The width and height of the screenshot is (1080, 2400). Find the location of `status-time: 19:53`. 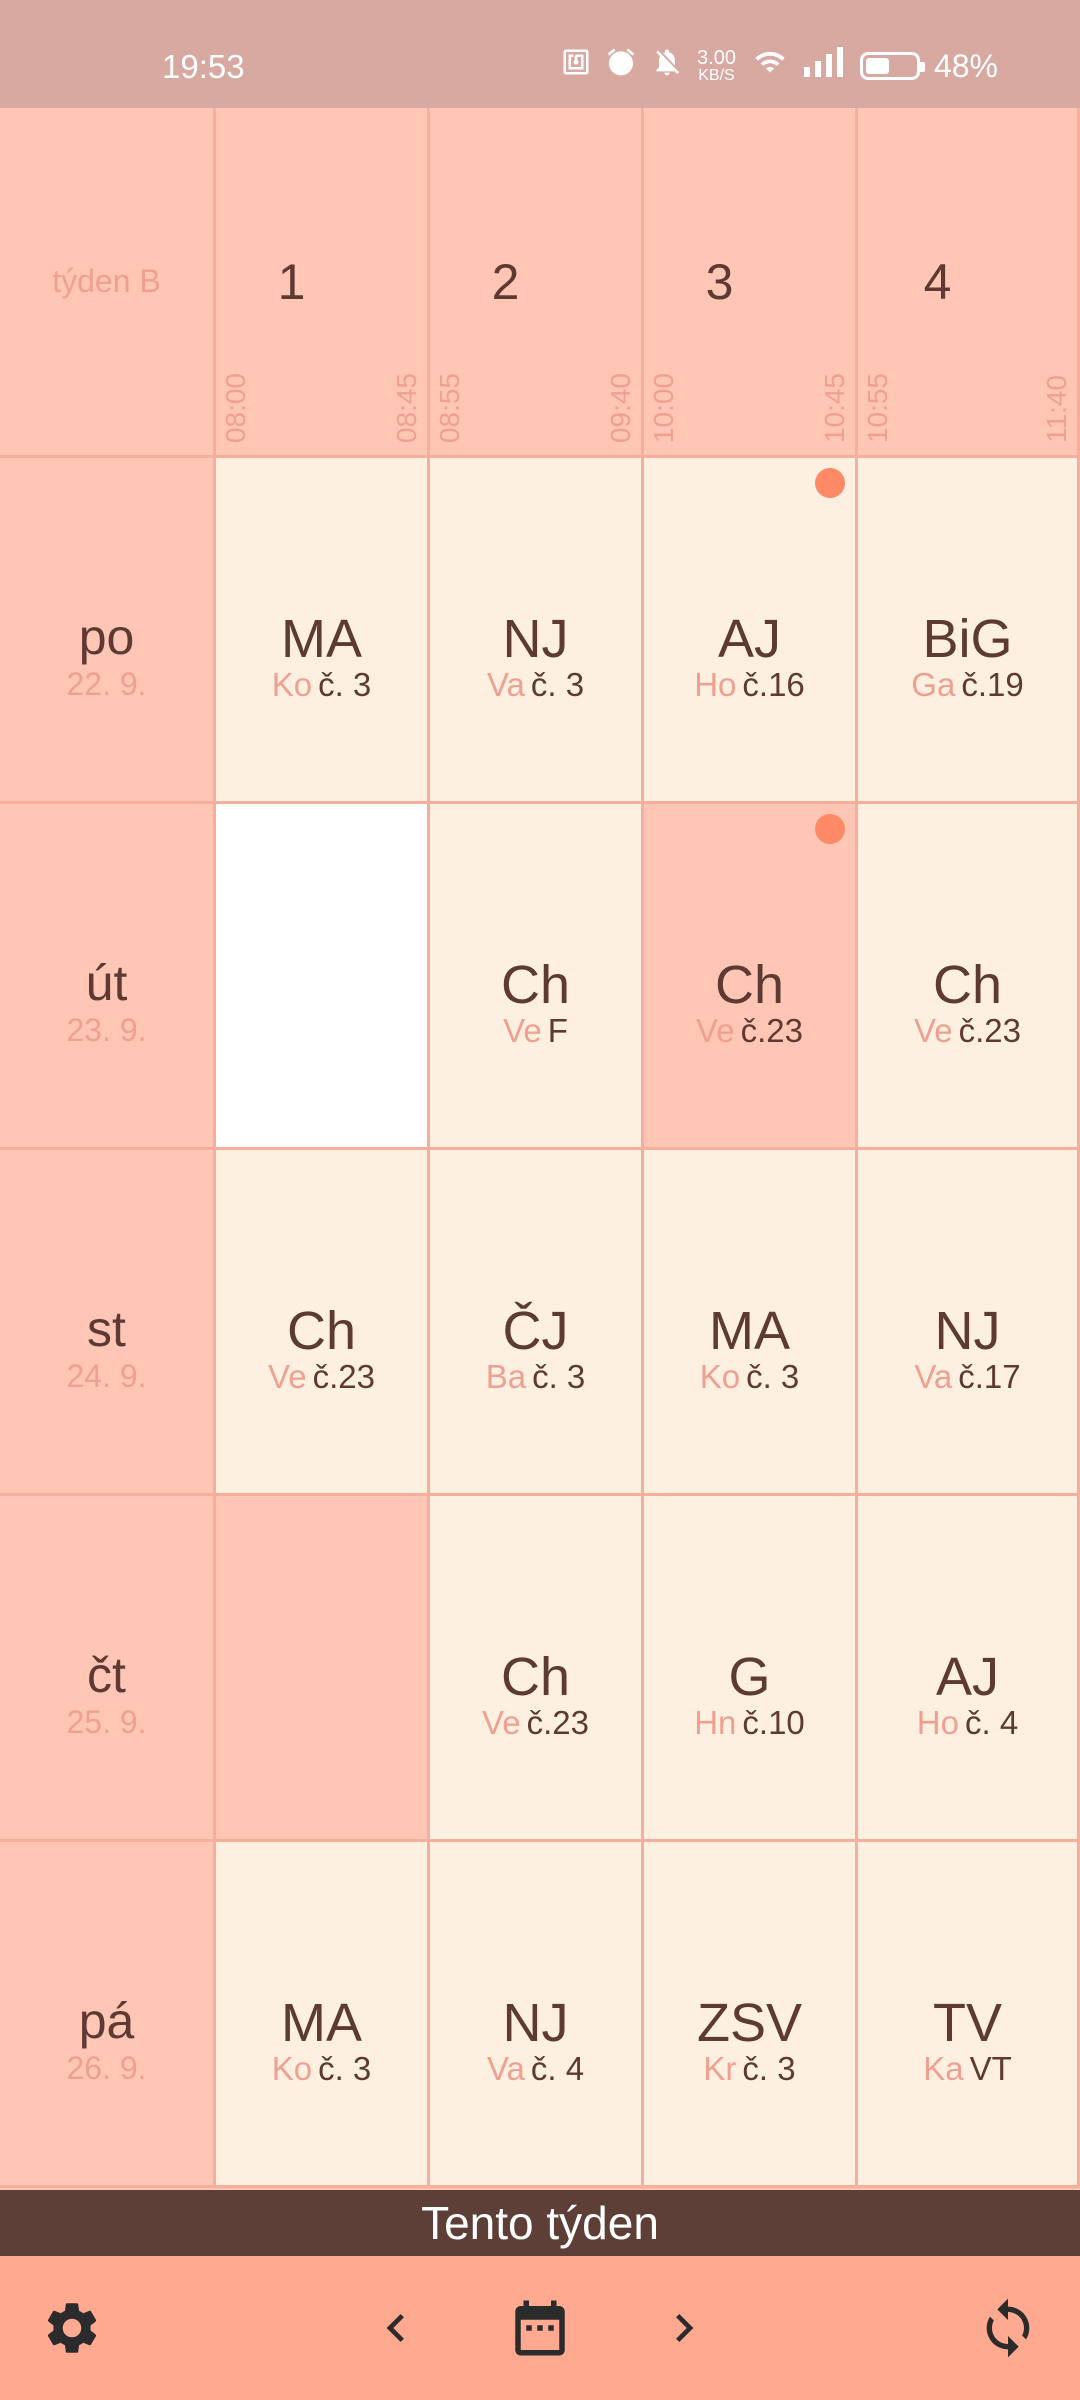

status-time: 19:53 is located at coordinates (203, 66).